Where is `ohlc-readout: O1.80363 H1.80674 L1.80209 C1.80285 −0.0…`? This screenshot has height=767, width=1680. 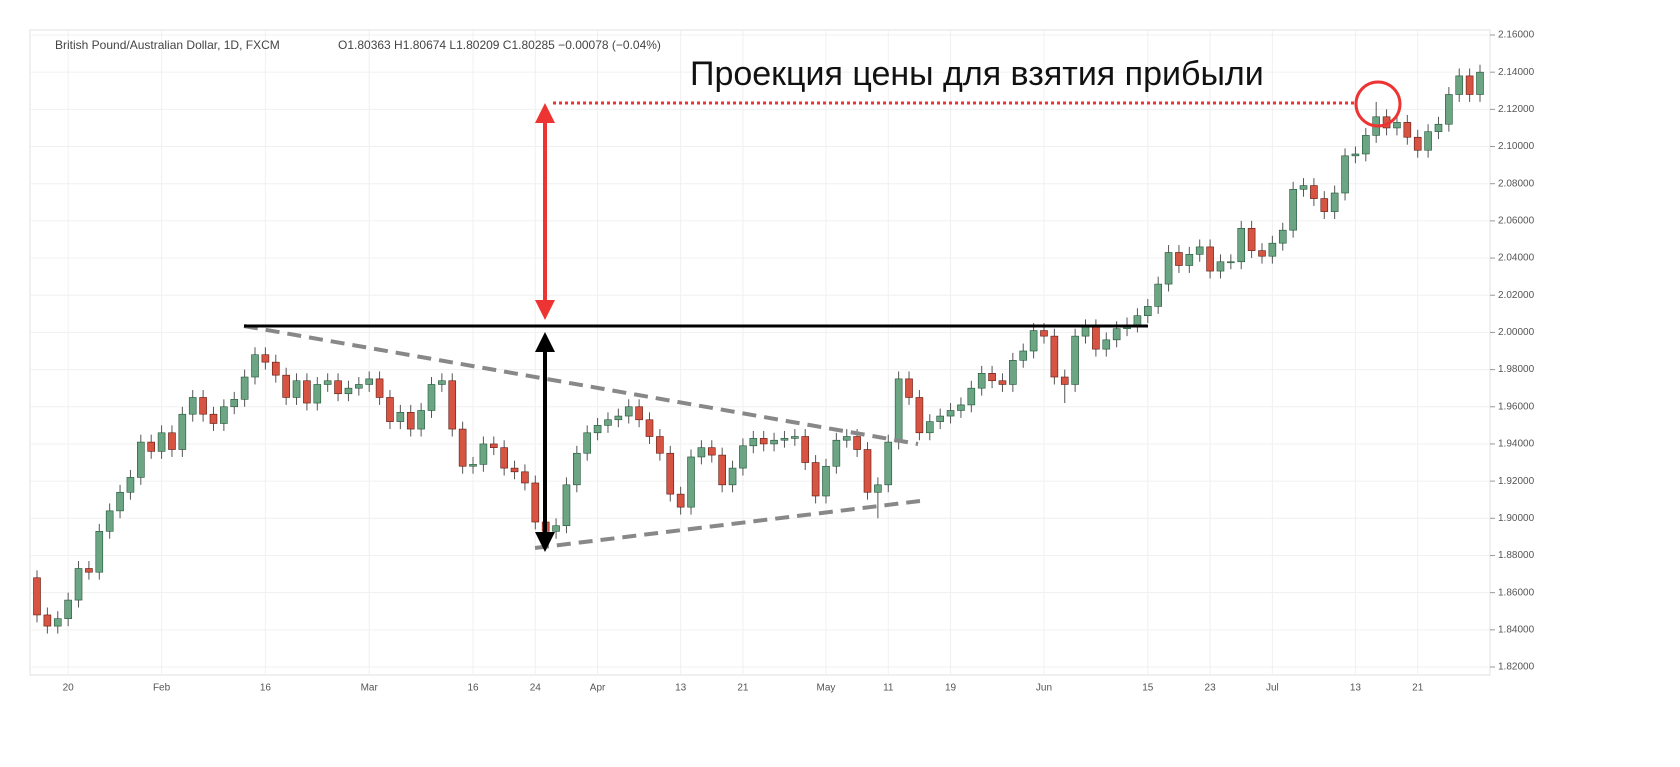 ohlc-readout: O1.80363 H1.80674 L1.80209 C1.80285 −0.0… is located at coordinates (499, 45).